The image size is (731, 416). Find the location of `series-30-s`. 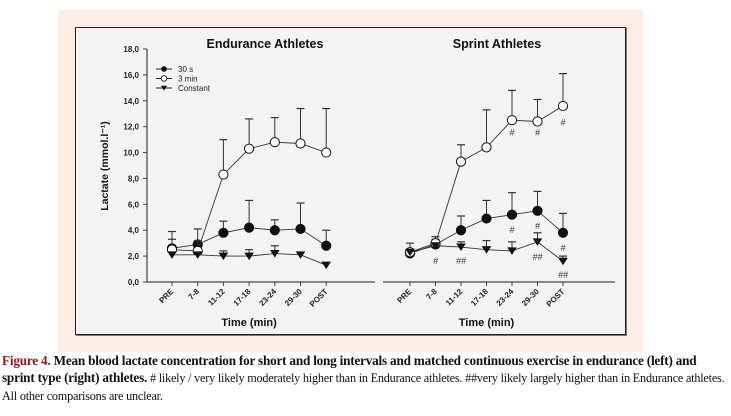

series-30-s is located at coordinates (249, 226).